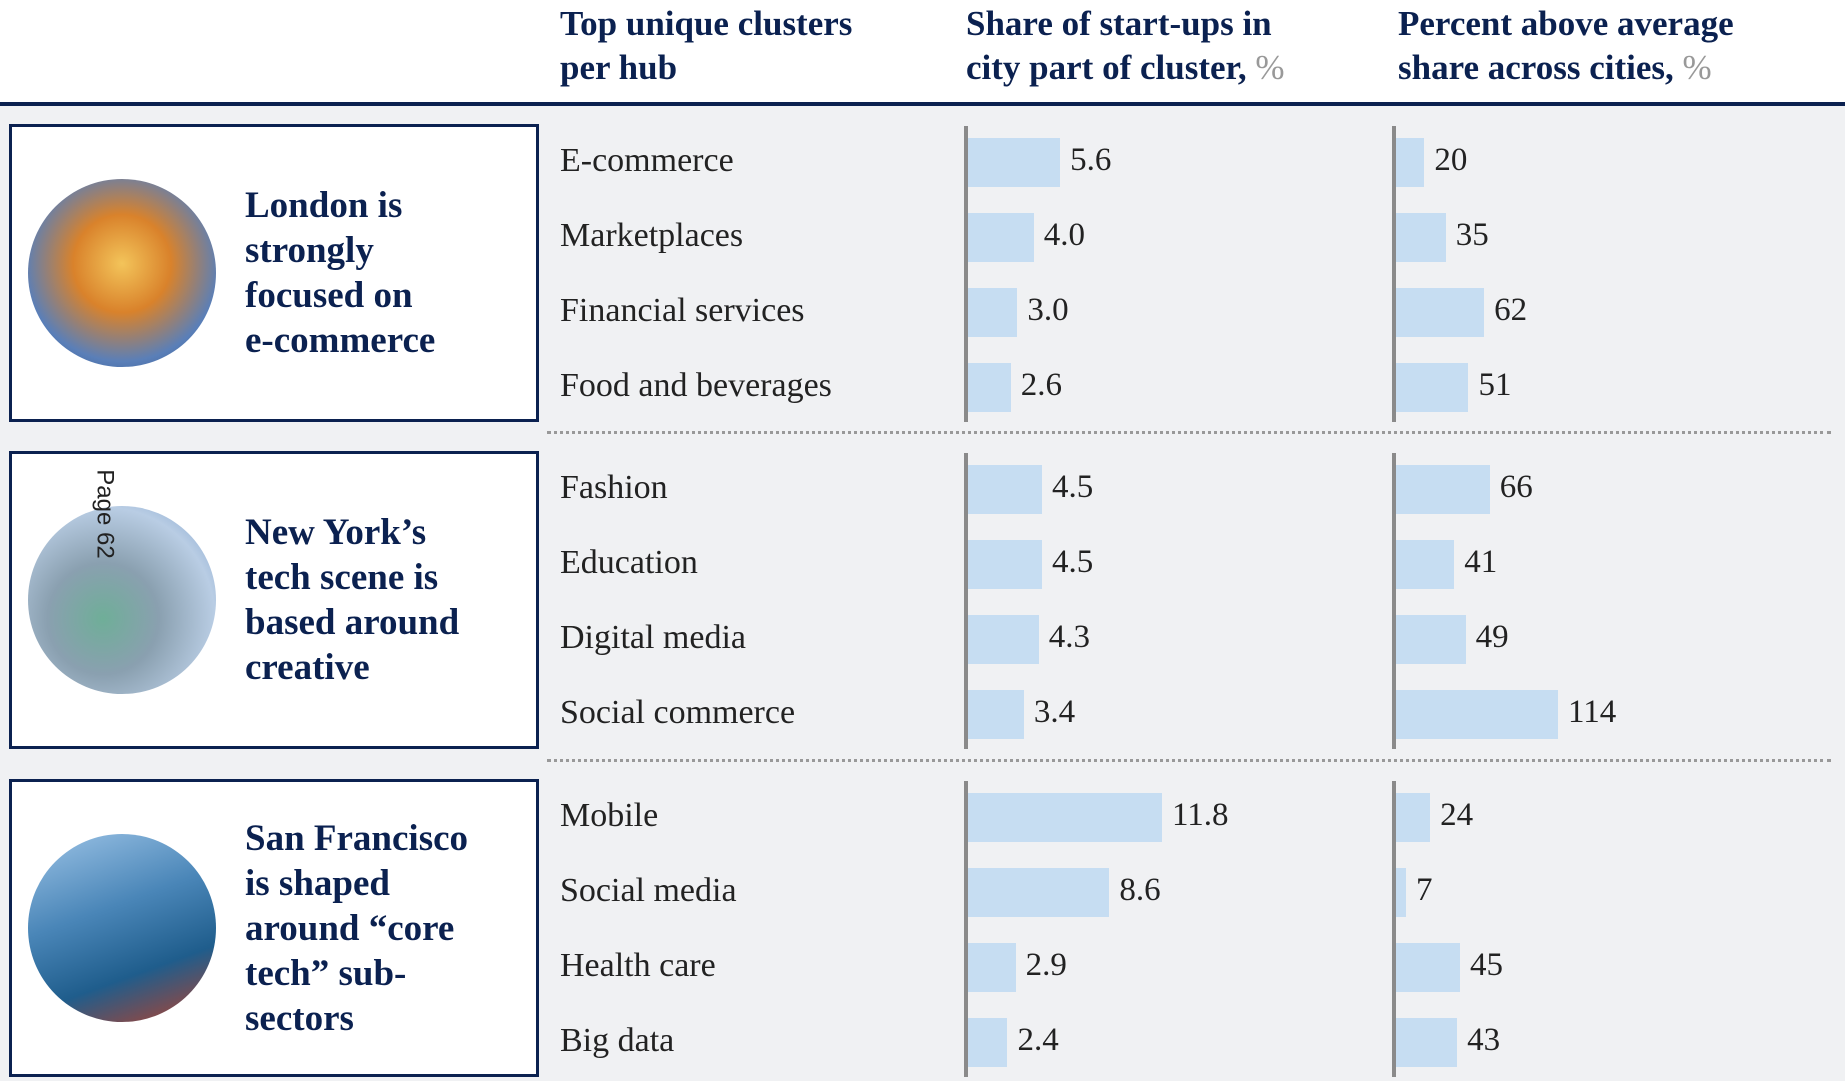 The width and height of the screenshot is (1845, 1081). What do you see at coordinates (1451, 160) in the screenshot?
I see `above-value: 20` at bounding box center [1451, 160].